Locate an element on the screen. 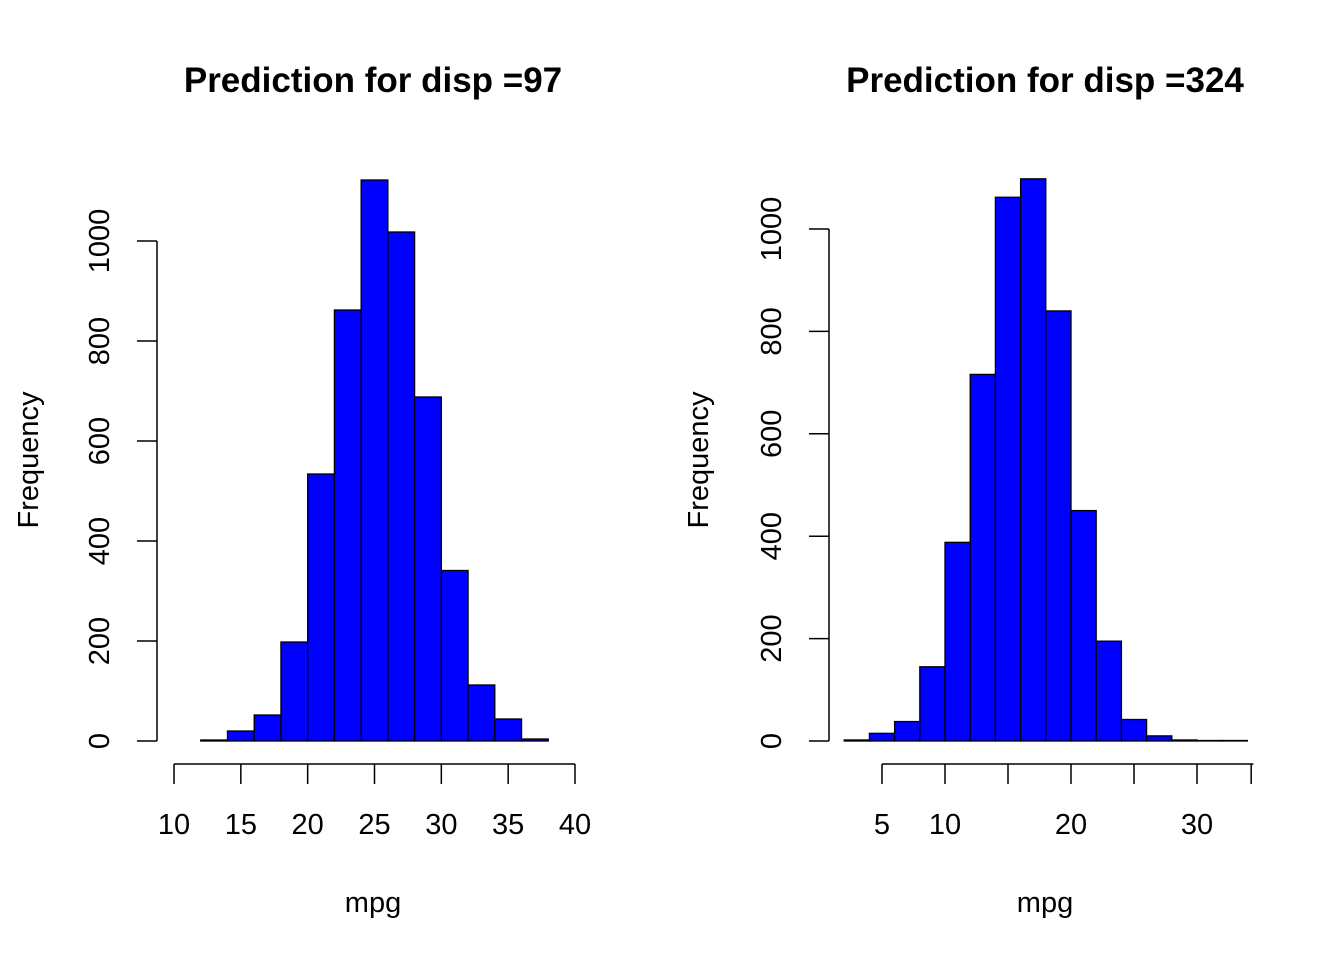  x-tick-label: 5 is located at coordinates (882, 825).